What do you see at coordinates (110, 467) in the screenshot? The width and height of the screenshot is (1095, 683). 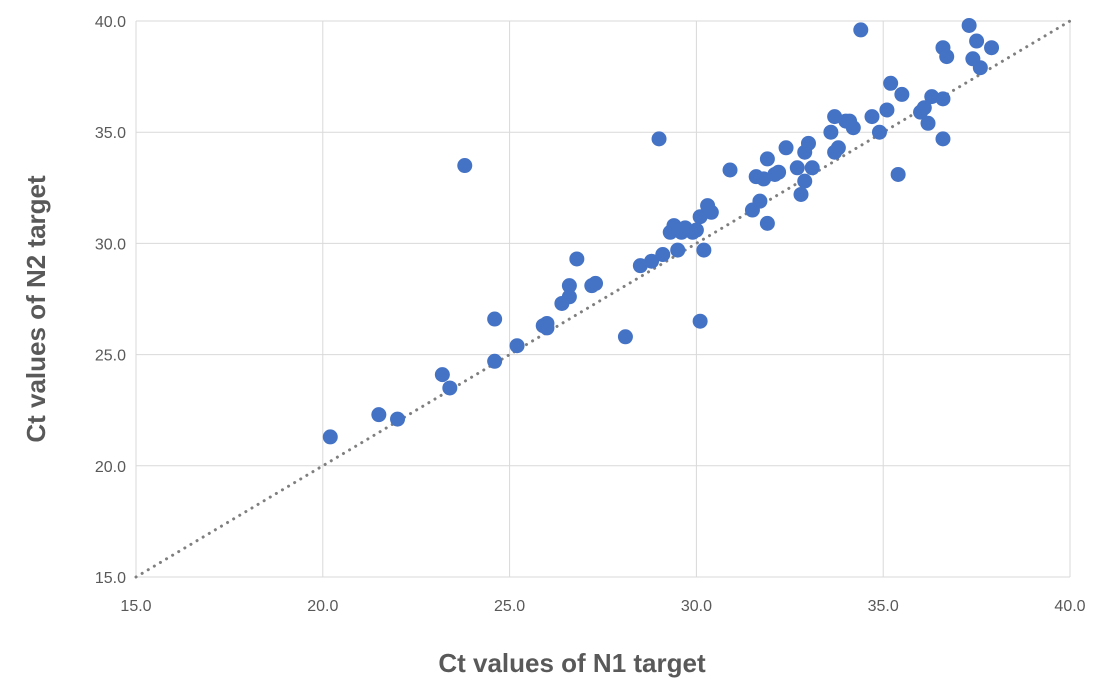 I see `y-tick-label: 20.0` at bounding box center [110, 467].